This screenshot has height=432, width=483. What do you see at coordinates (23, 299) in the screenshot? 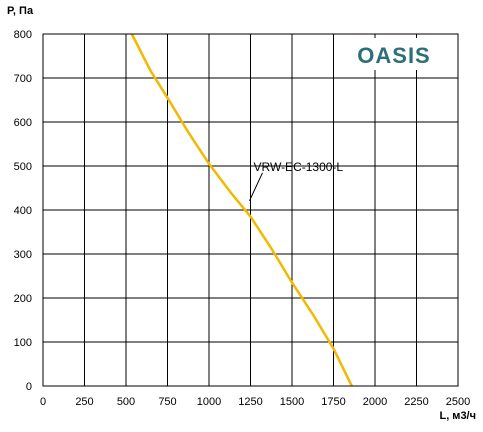
I see `y-tick-label: 200` at bounding box center [23, 299].